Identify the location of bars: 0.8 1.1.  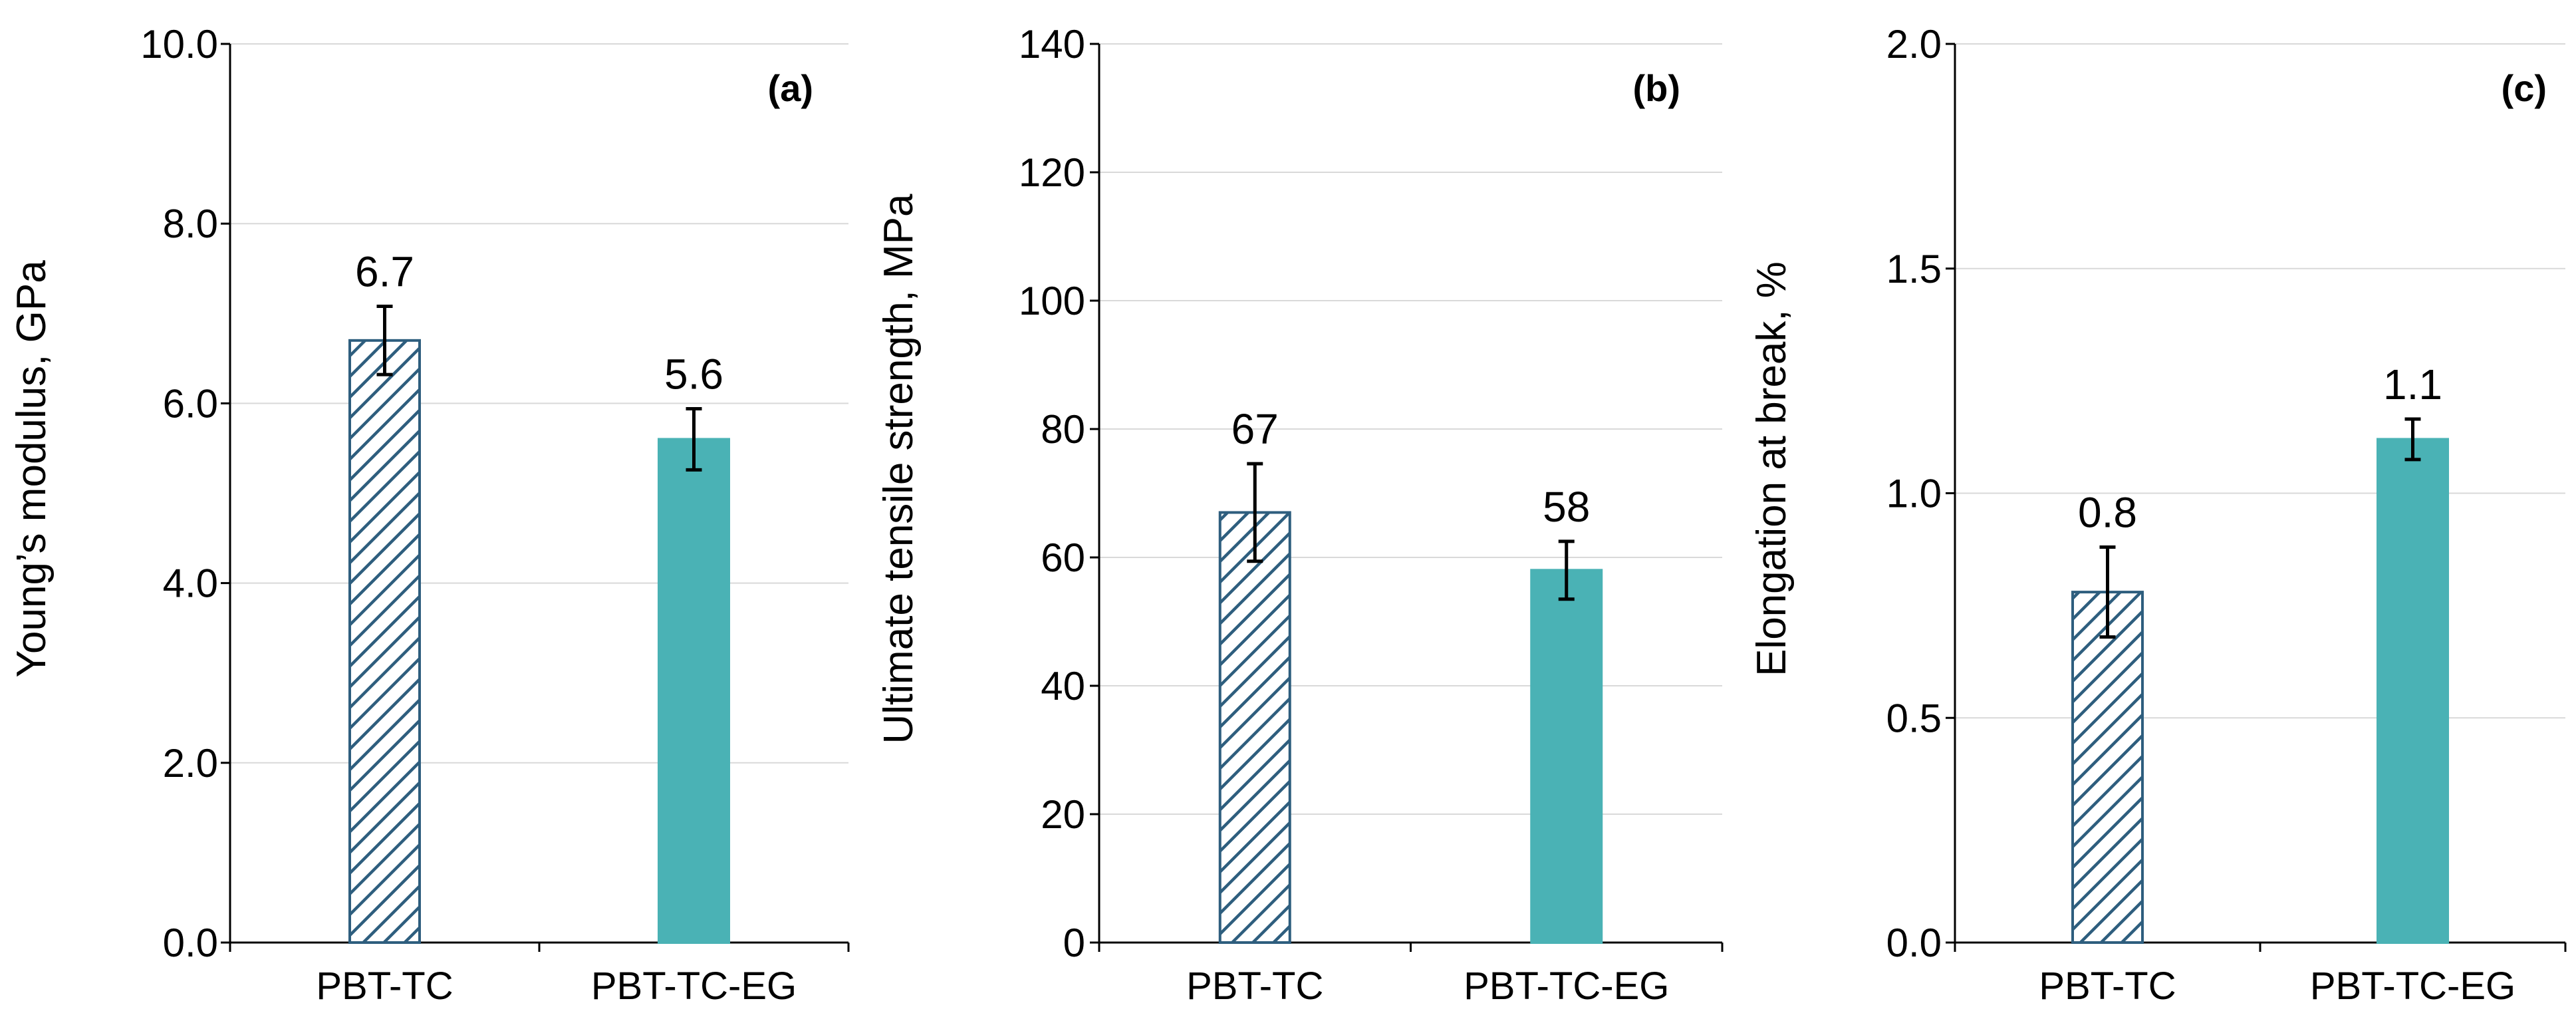
(2260, 653).